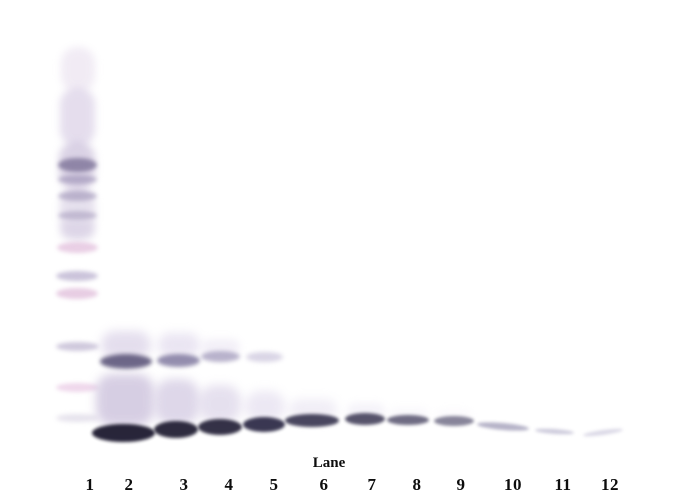 This screenshot has width=679, height=499. What do you see at coordinates (563, 484) in the screenshot?
I see `lane-number-11: 11` at bounding box center [563, 484].